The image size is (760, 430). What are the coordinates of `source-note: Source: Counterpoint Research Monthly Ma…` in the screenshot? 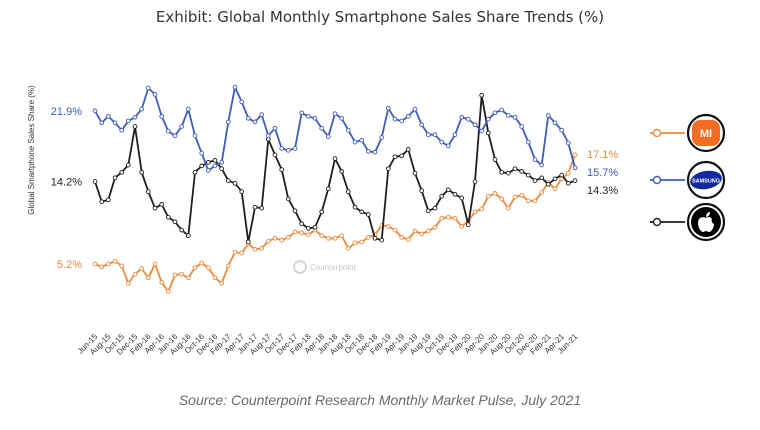 It's located at (380, 400).